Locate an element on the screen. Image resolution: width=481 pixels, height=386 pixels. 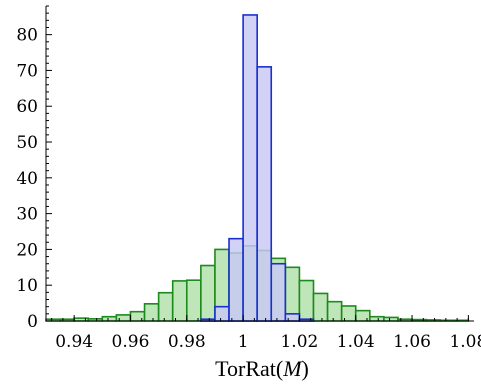
x-tick-label: 0.96 is located at coordinates (131, 342).